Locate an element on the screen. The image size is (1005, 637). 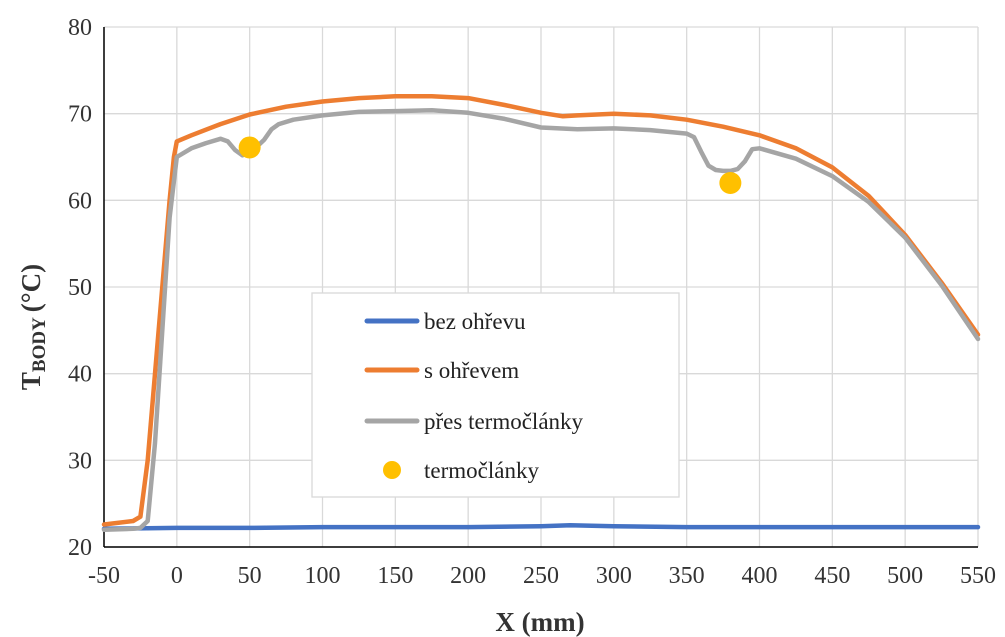
x-tick-label: 150 is located at coordinates (395, 576).